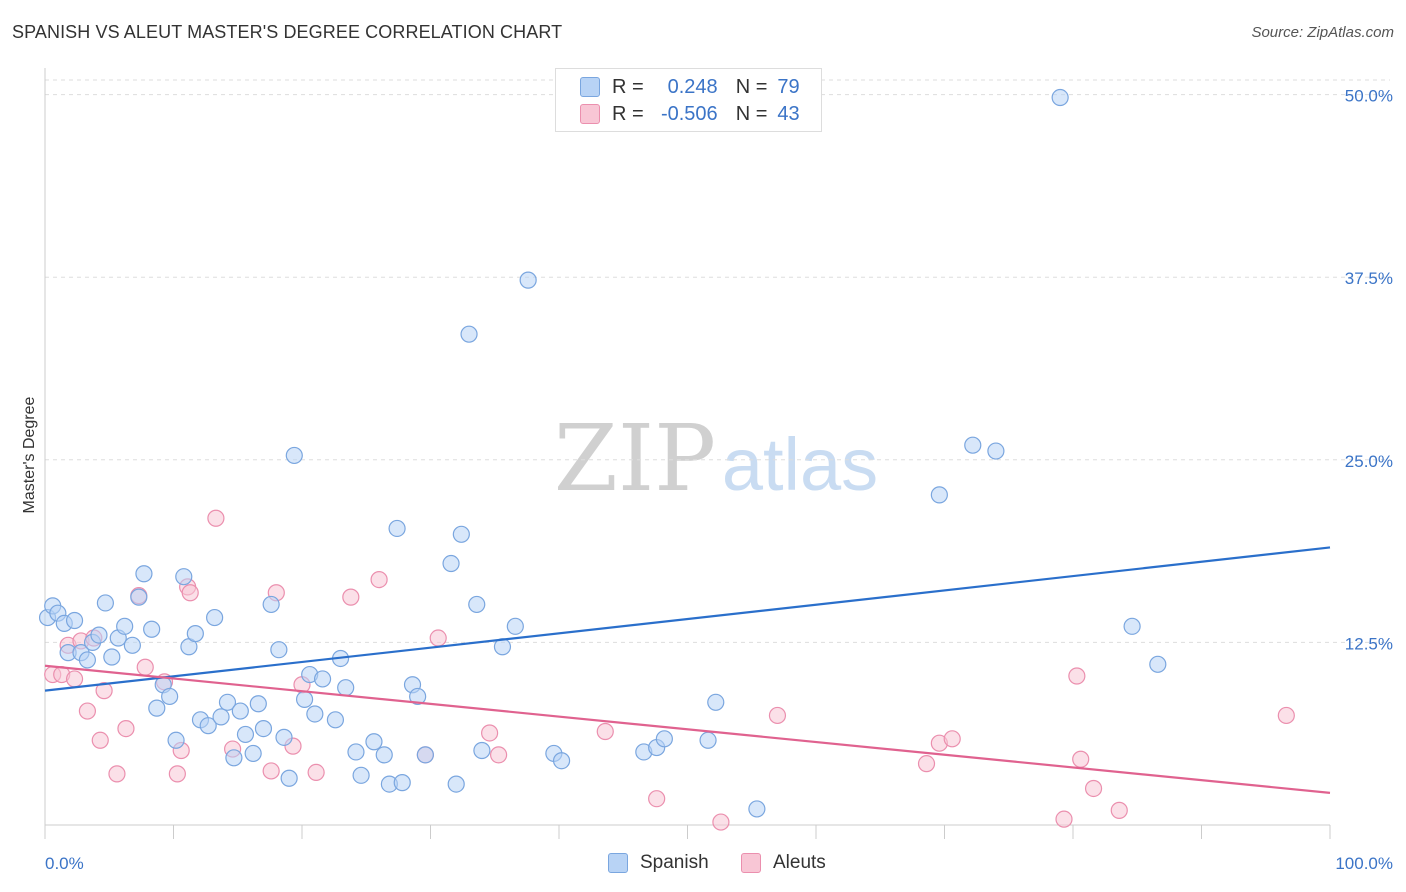 The width and height of the screenshot is (1406, 892). I want to click on chart-source: Source: ZipAtlas.com, so click(1322, 32).